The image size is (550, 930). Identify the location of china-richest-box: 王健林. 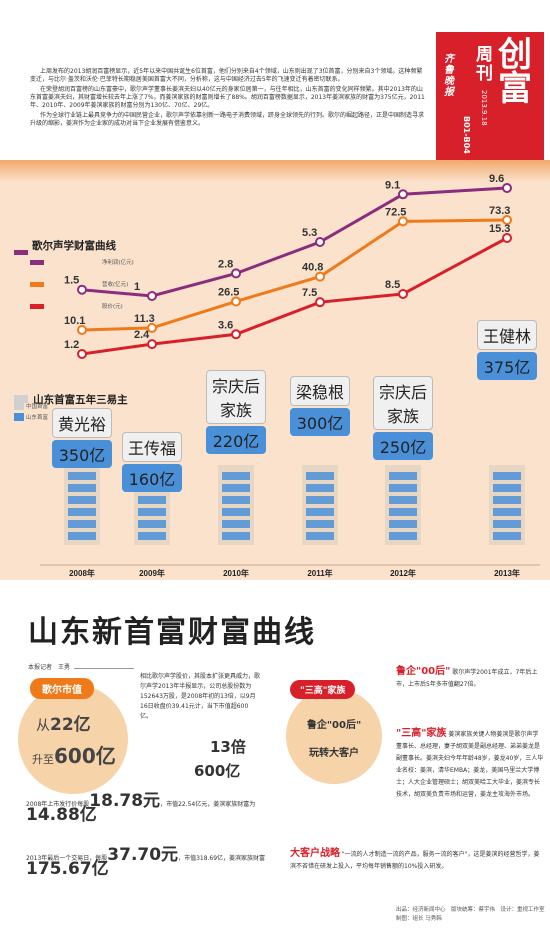
(507, 335).